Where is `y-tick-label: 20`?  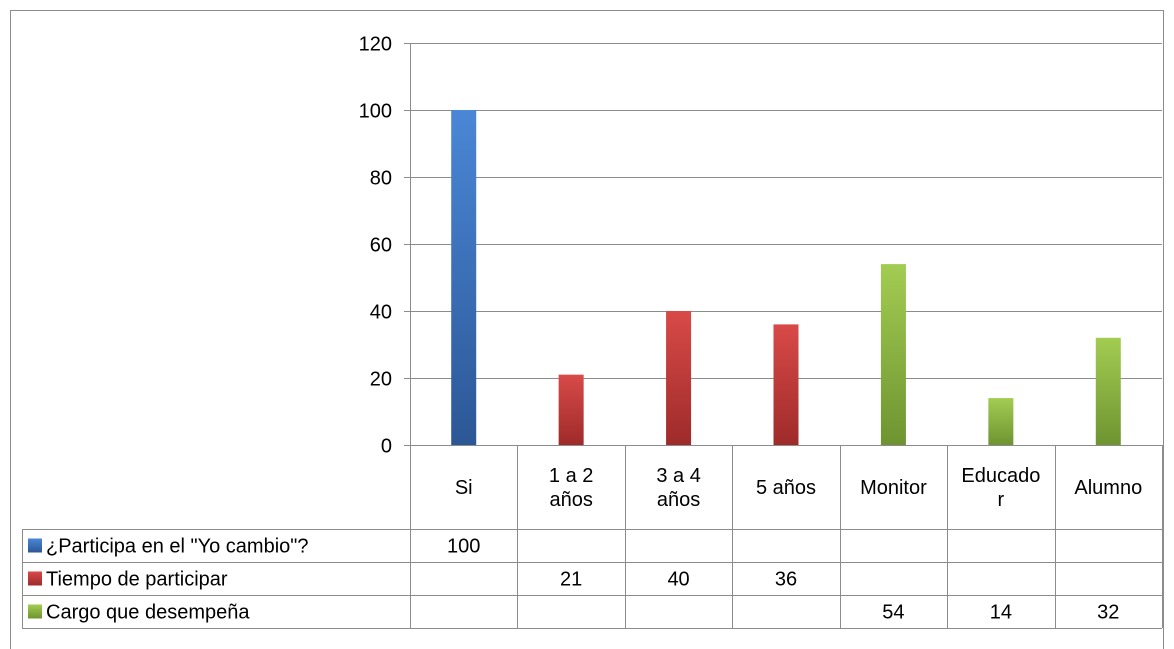
y-tick-label: 20 is located at coordinates (381, 380).